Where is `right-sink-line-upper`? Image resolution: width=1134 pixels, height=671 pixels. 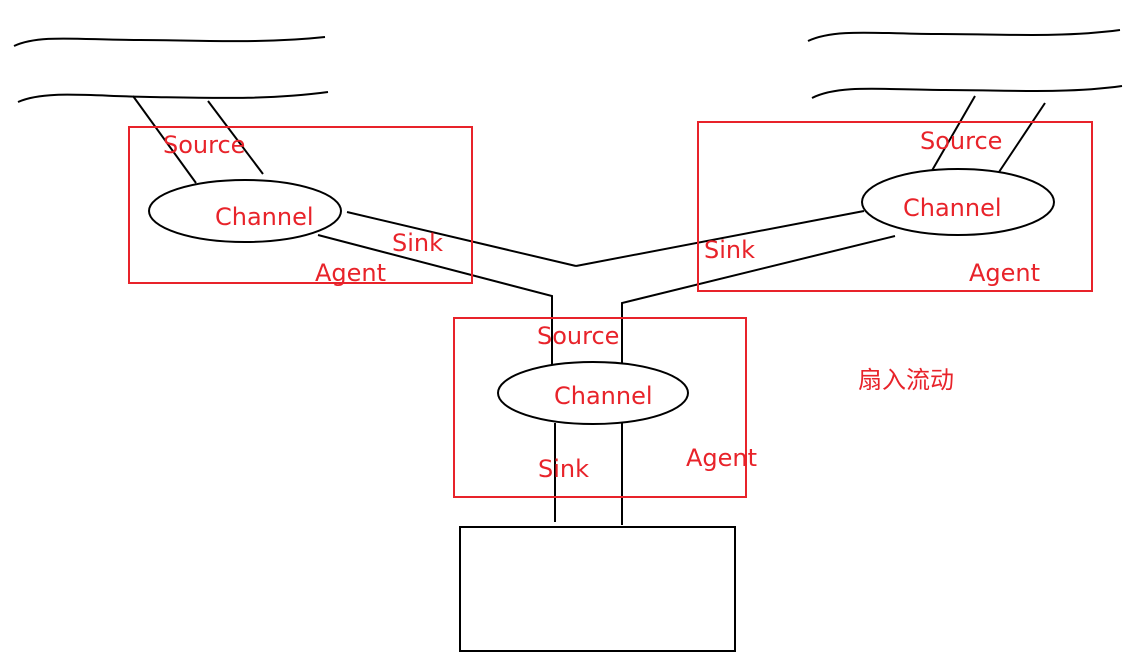
right-sink-line-upper is located at coordinates (720, 238).